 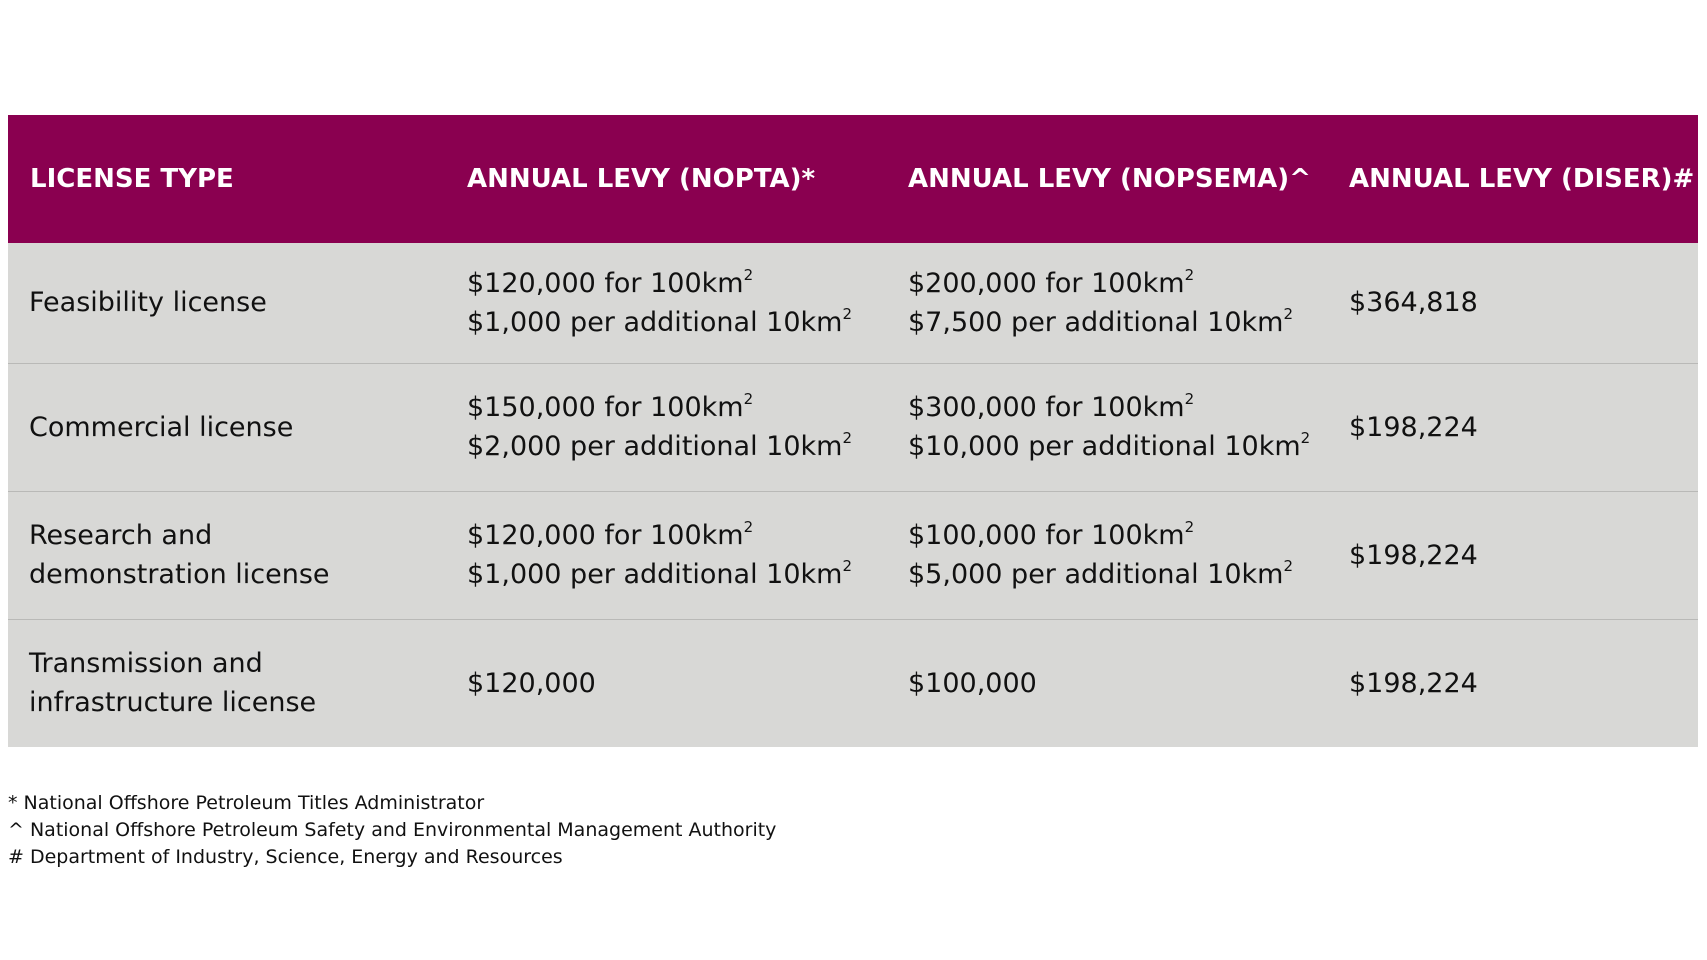 I want to click on levy-line: $100,000 for 100km2, so click(x=1051, y=535).